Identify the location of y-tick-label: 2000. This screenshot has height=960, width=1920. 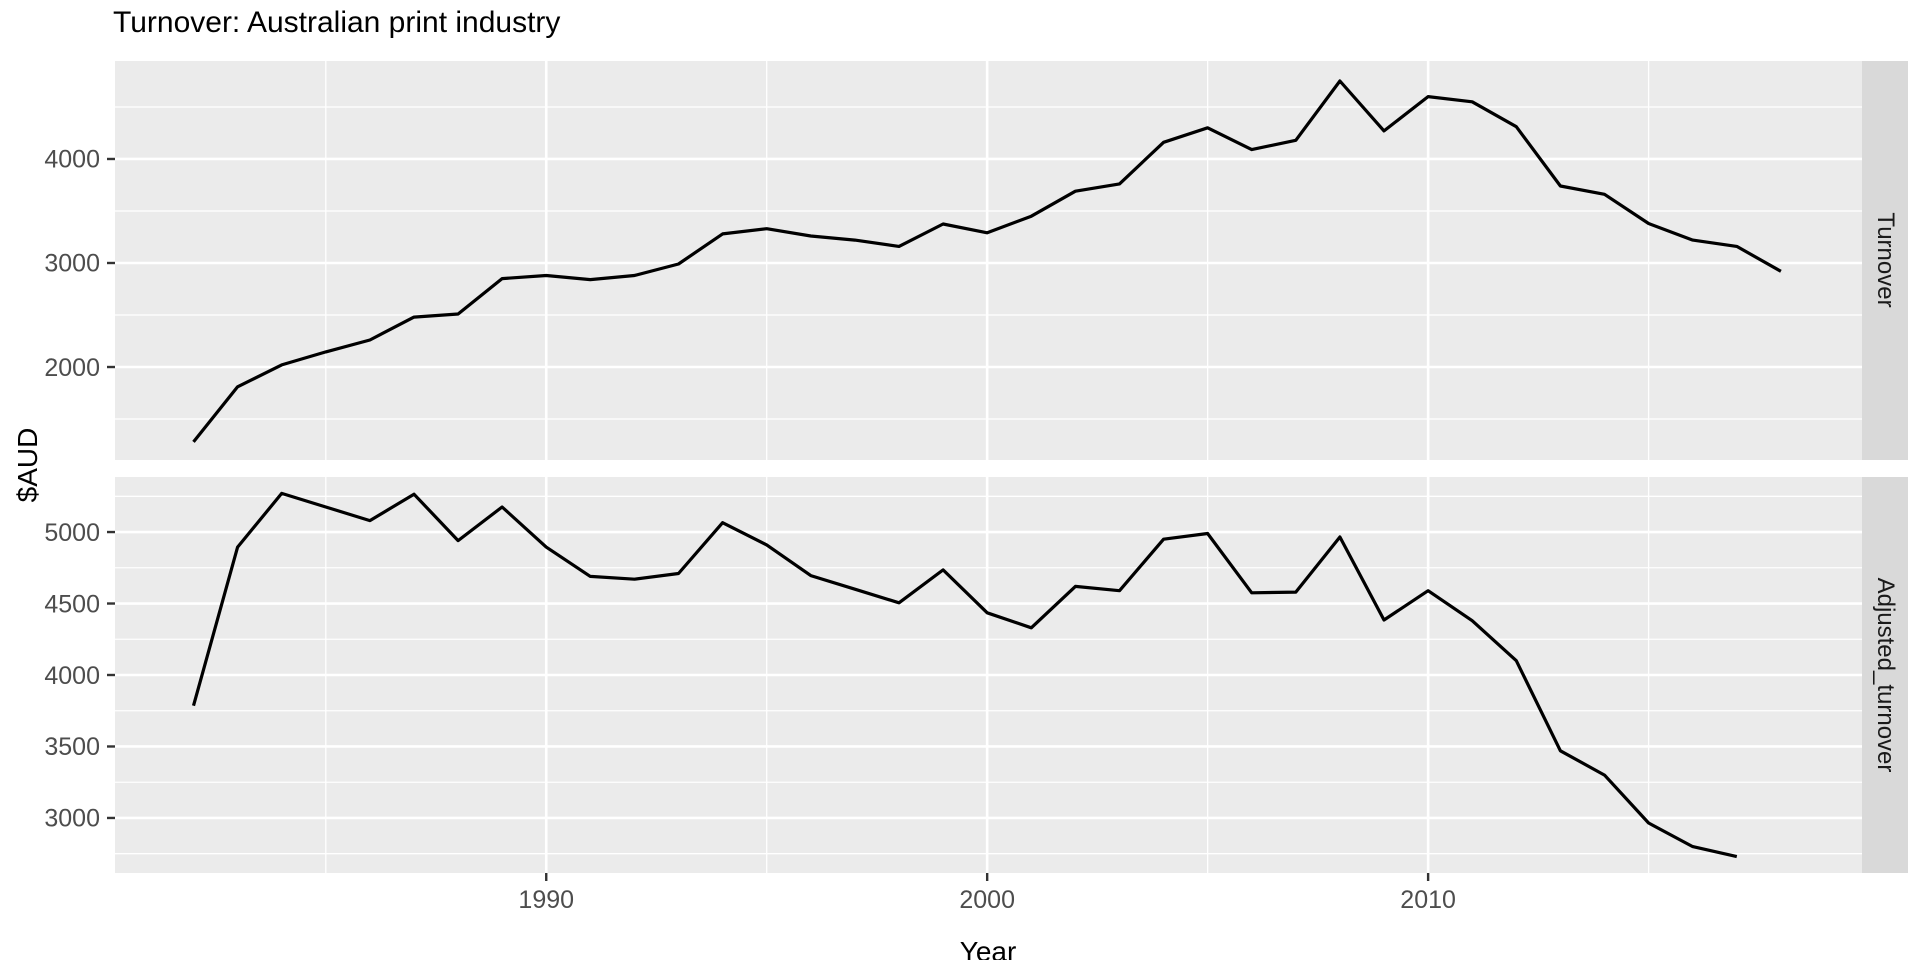
(72, 368).